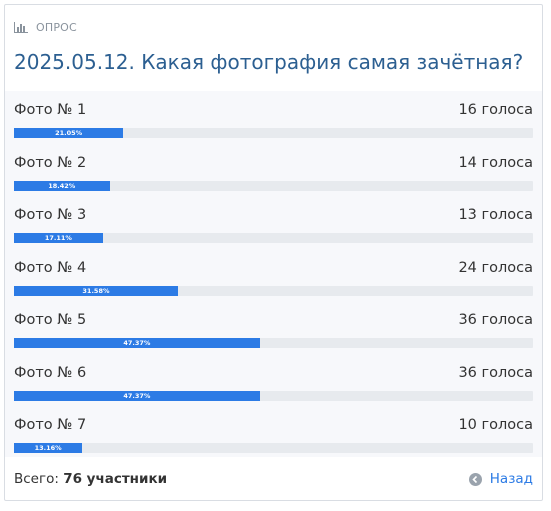 The height and width of the screenshot is (511, 551). I want to click on poll-footer: Всего: 76 участники Назад, so click(273, 479).